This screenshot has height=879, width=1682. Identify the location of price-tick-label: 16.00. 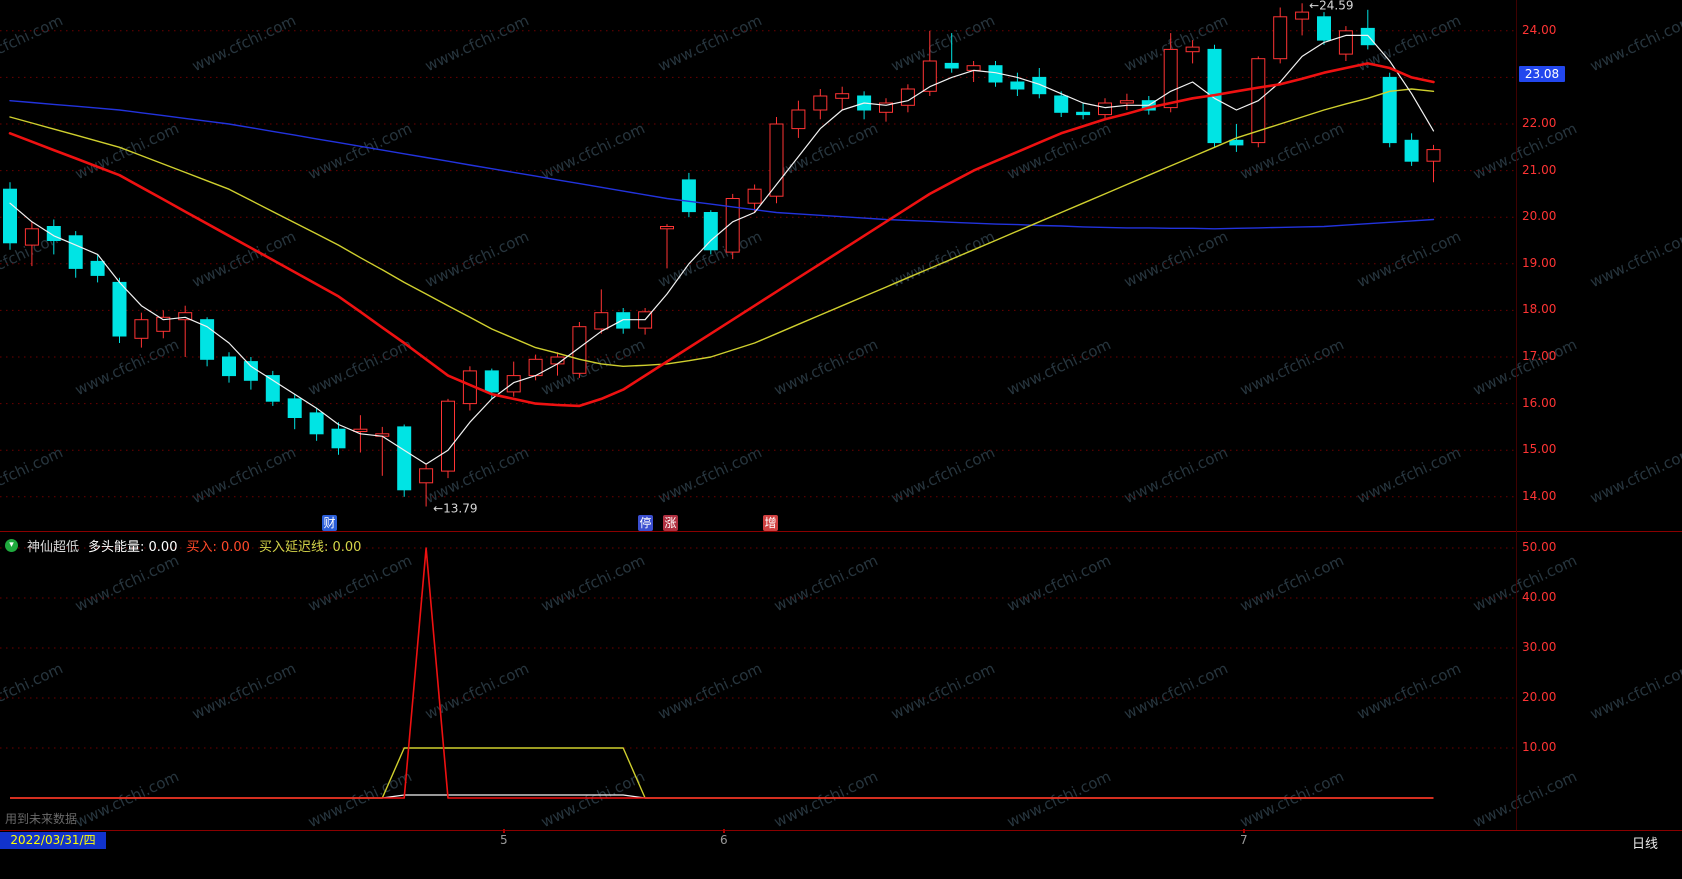
(1539, 402).